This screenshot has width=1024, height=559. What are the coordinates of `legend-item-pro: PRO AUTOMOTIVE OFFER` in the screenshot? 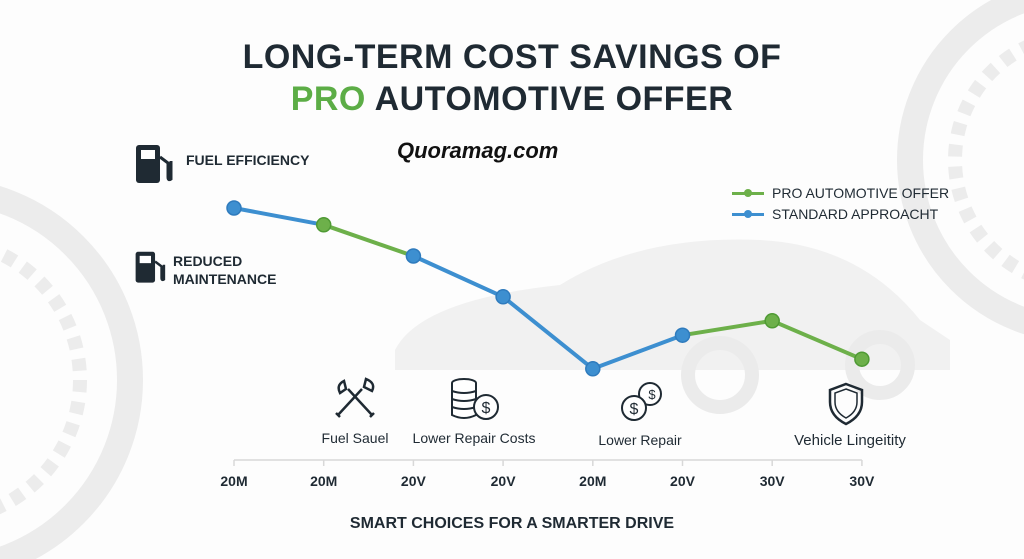 It's located at (840, 193).